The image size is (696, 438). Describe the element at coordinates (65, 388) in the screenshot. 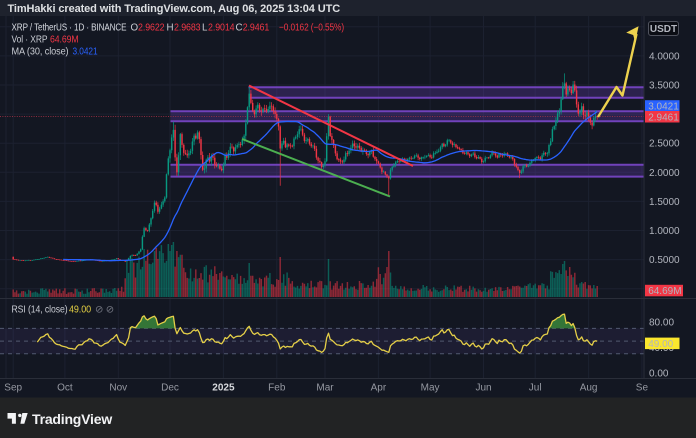

I see `svg-text: Oct` at that location.